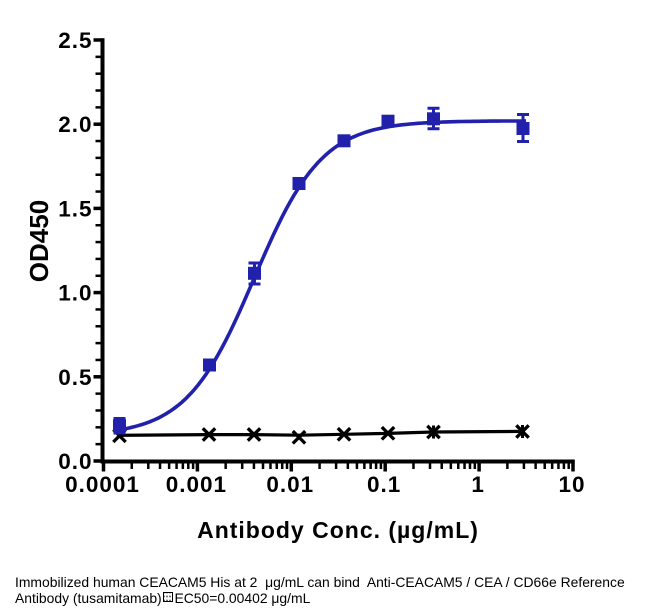 The width and height of the screenshot is (649, 614). Describe the element at coordinates (338, 530) in the screenshot. I see `svg-text: Antibody Conc. (µg/mL)` at that location.